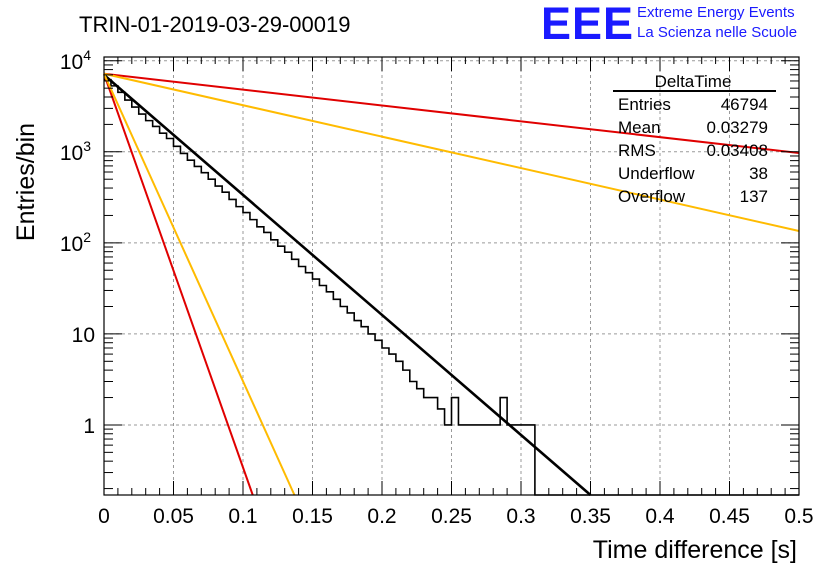  What do you see at coordinates (83, 335) in the screenshot?
I see `y-tick-label: 10` at bounding box center [83, 335].